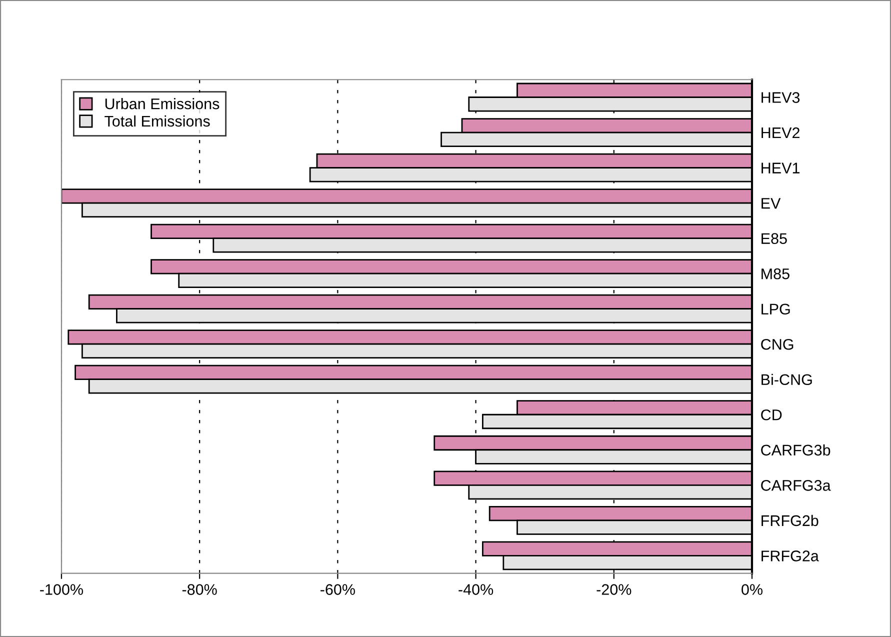  Describe the element at coordinates (771, 414) in the screenshot. I see `y-tick-label: CD` at that location.